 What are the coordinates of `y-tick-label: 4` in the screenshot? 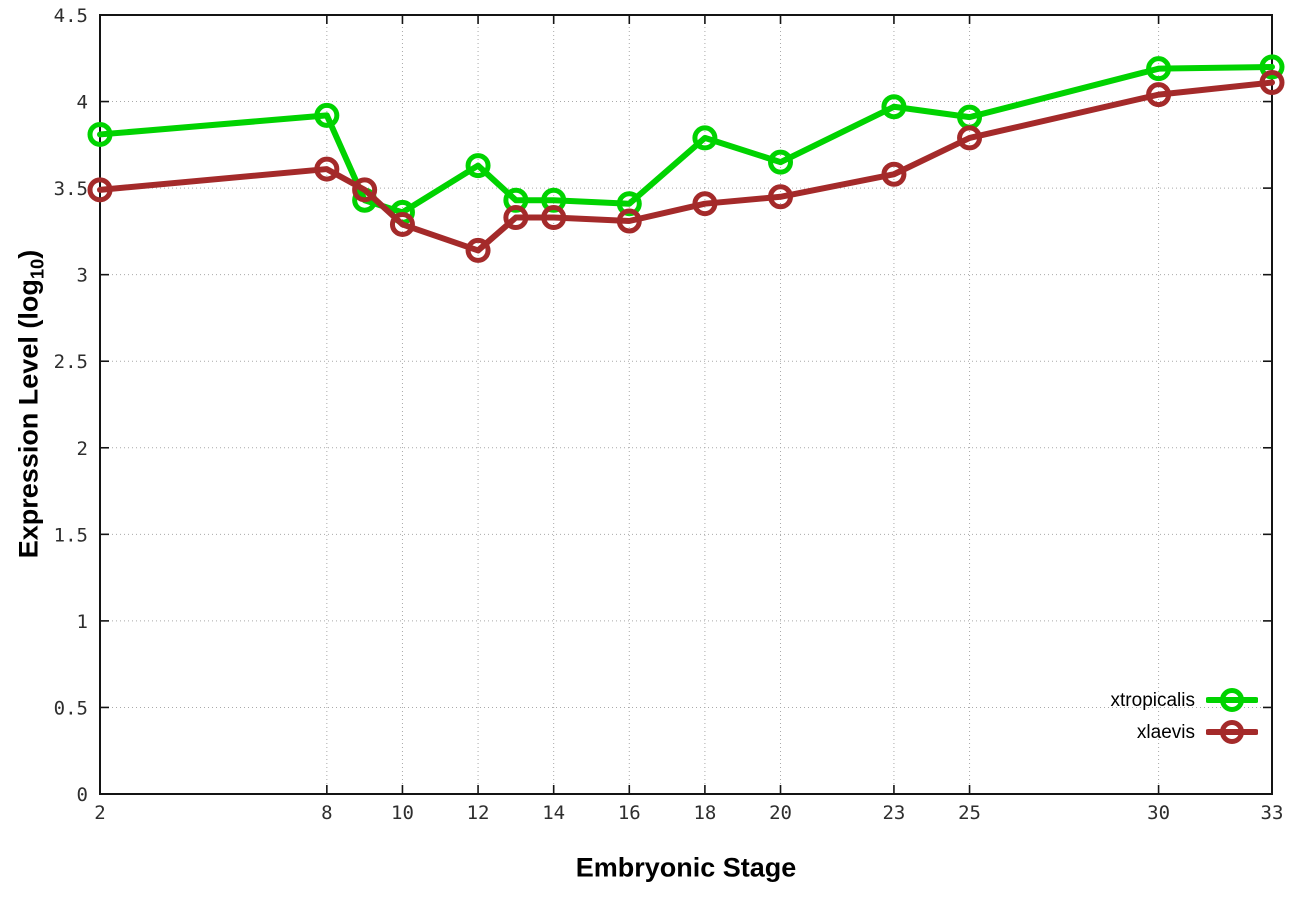 It's located at (82, 103).